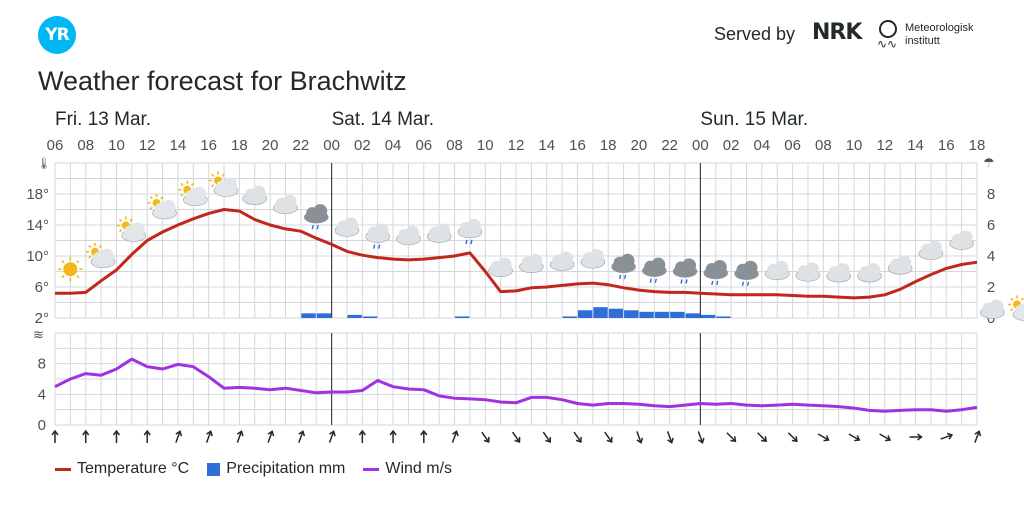 This screenshot has width=1024, height=528. I want to click on nrk-logo: NRK, so click(837, 32).